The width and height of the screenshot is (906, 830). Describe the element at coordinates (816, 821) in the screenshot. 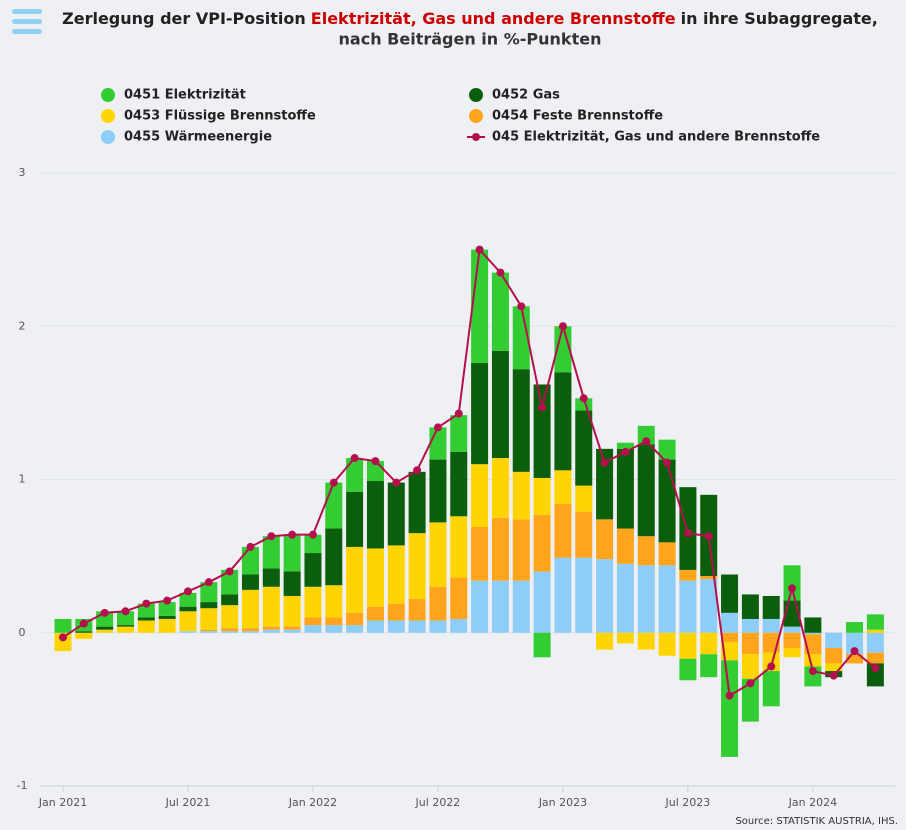

I see `source: Source: STATISTIK AUSTRIA, IHS.` at that location.